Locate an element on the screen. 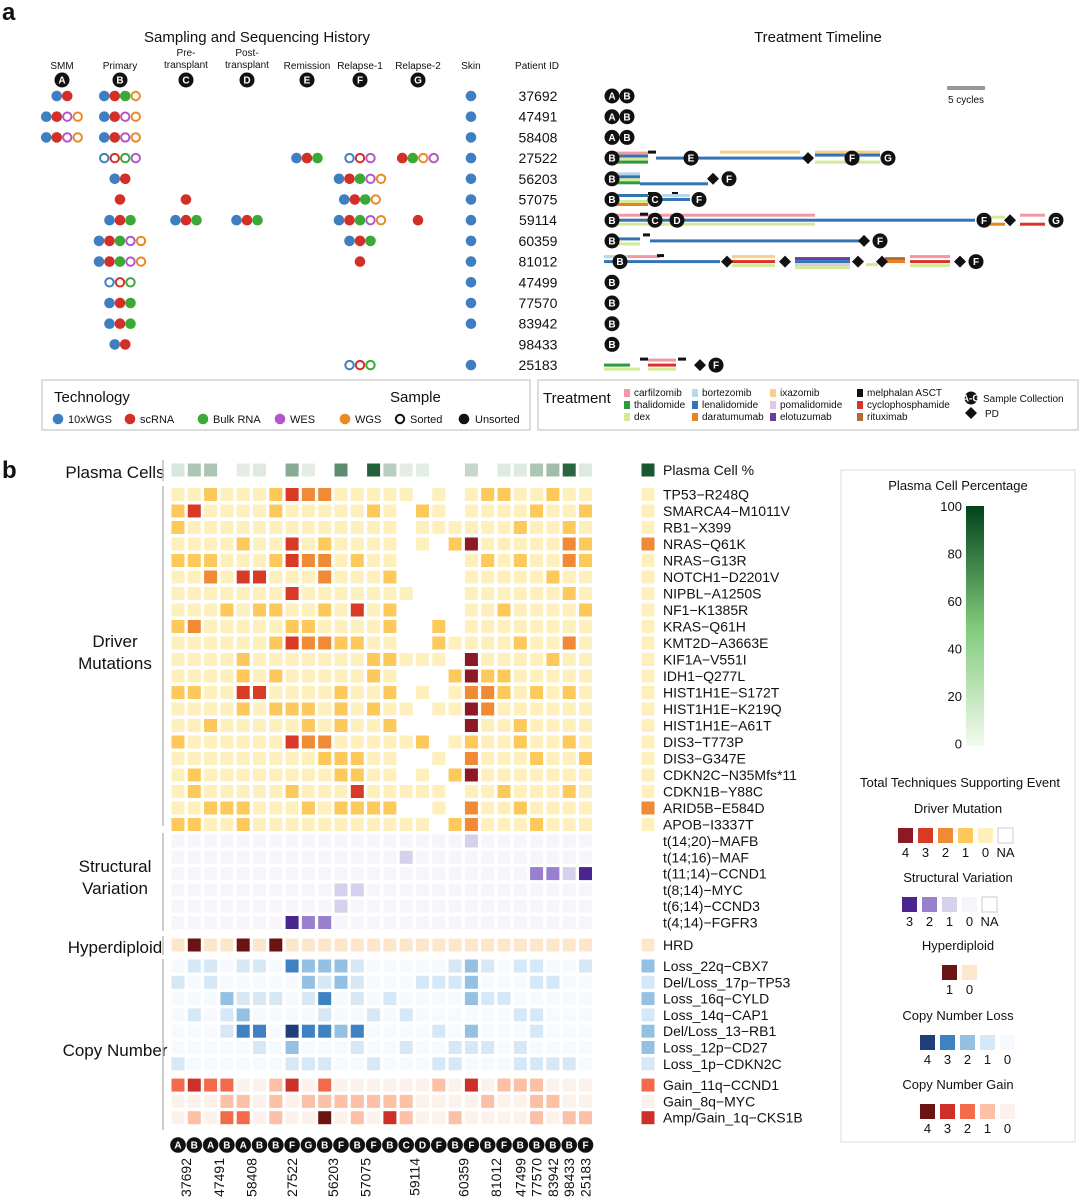 This screenshot has height=1200, width=1080. column-sample-badge is located at coordinates (390, 1145).